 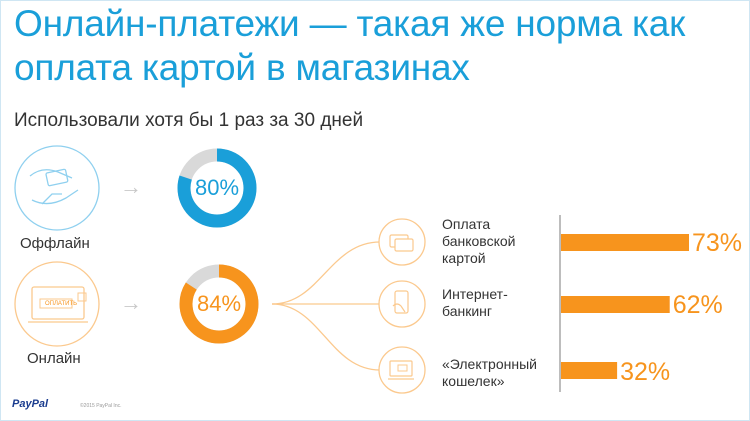 What do you see at coordinates (30, 404) in the screenshot?
I see `paypal-logo: PayPal` at bounding box center [30, 404].